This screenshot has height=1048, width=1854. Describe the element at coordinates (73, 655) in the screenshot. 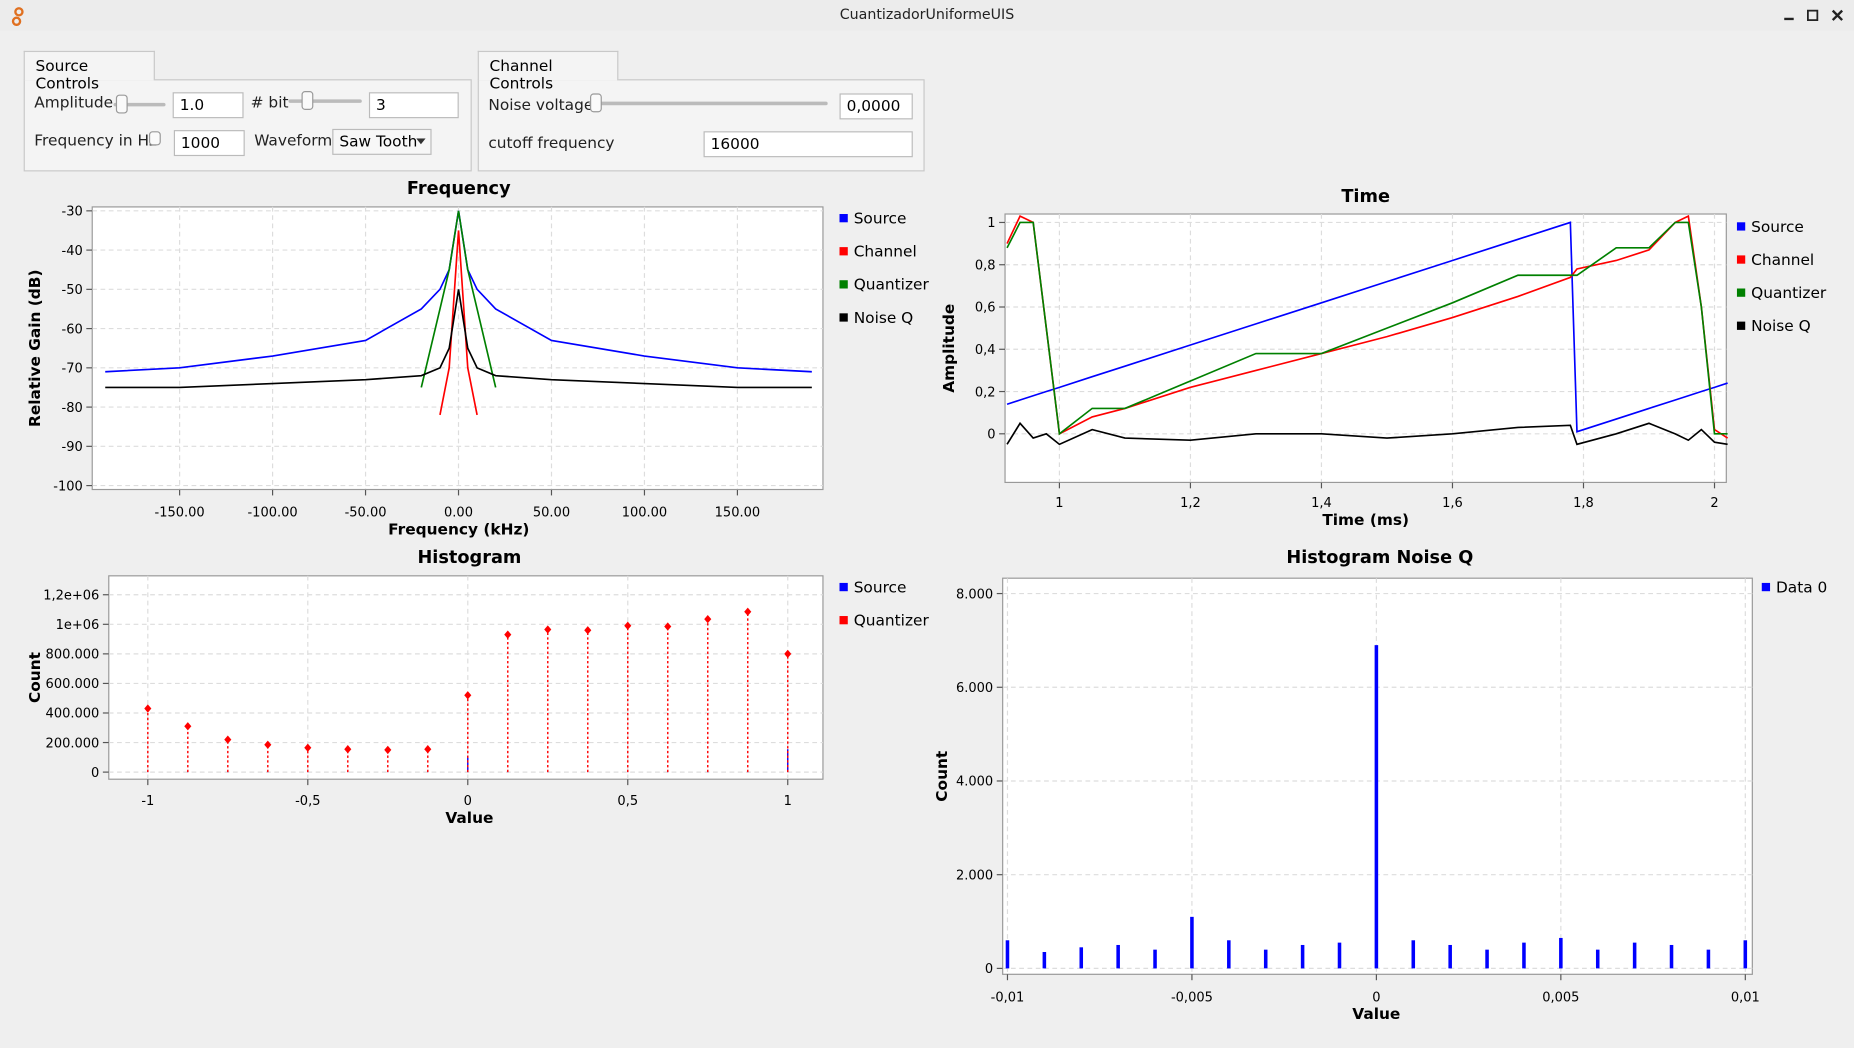

I see `y-tick-label: 800.000` at that location.